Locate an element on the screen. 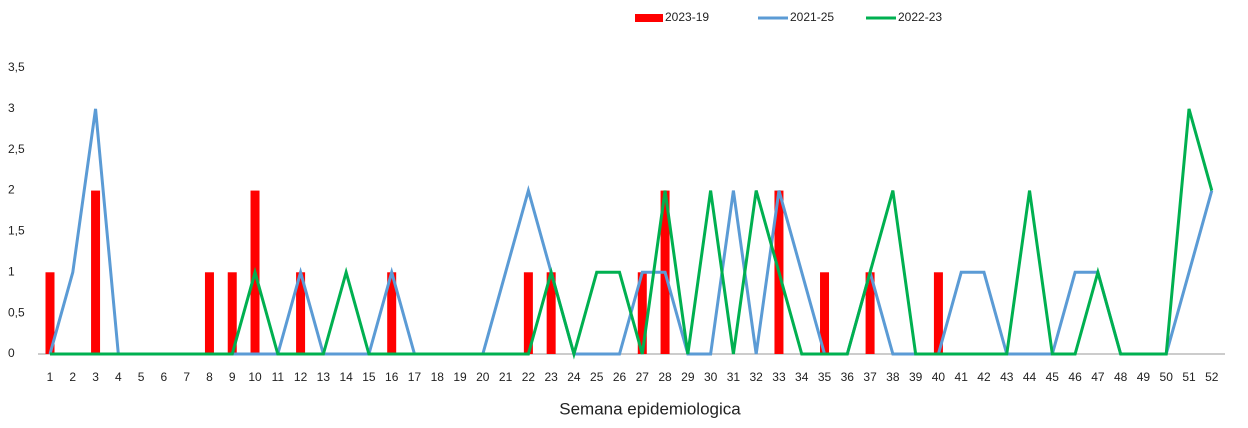  x-tick-label: 13 is located at coordinates (324, 377).